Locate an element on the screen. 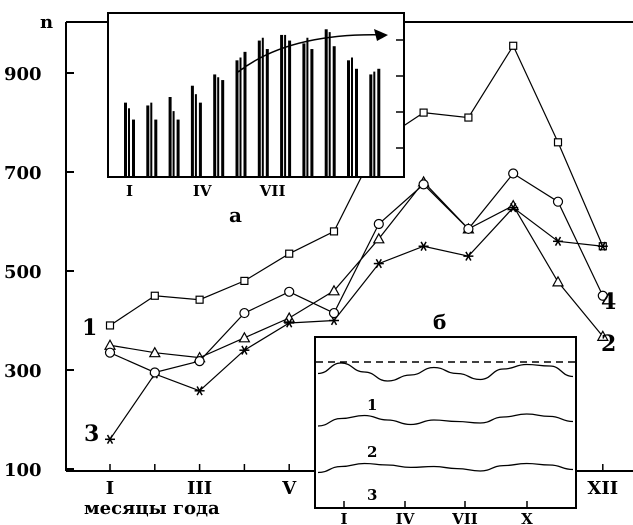  inset-a-trend-arrow is located at coordinates (312, 53).